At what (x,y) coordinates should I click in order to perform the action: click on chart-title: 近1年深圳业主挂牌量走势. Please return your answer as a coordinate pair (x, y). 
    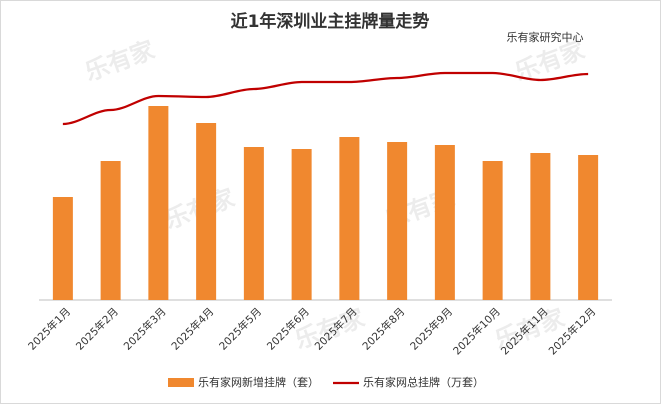
    Looking at the image, I should click on (330, 21).